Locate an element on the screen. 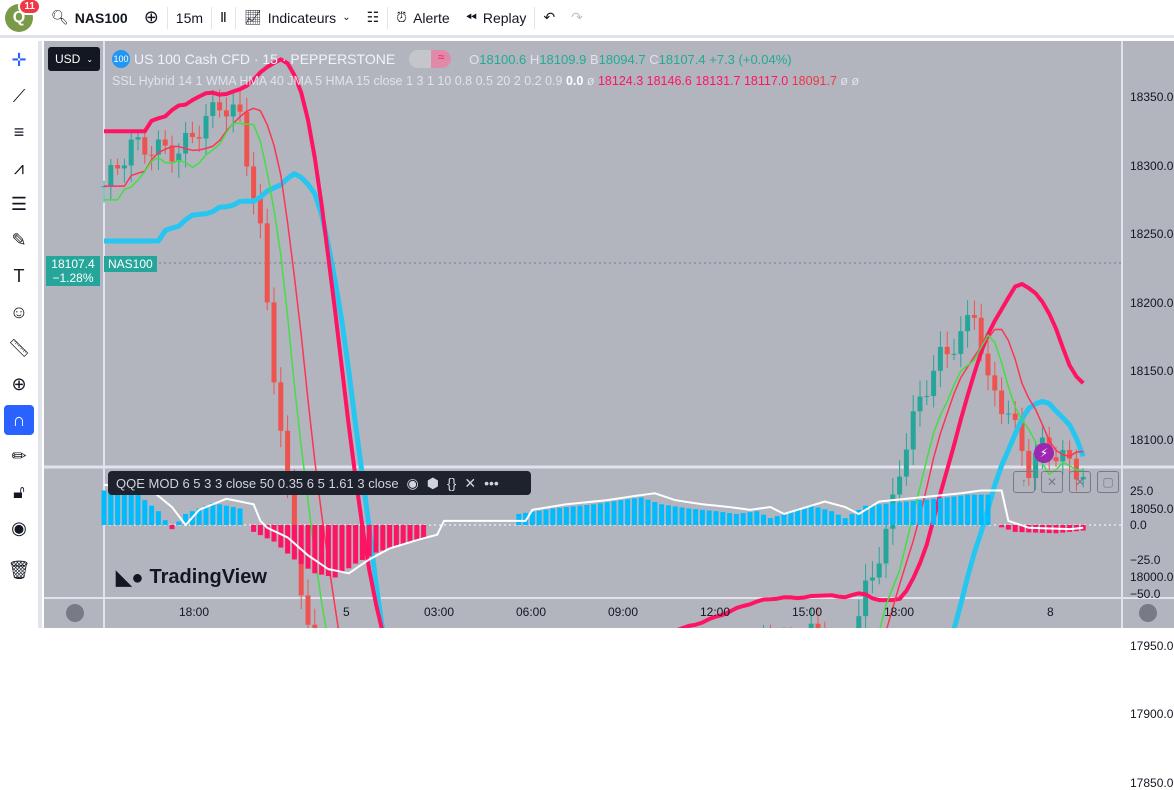  notification-badge: 11 is located at coordinates (29, 7).